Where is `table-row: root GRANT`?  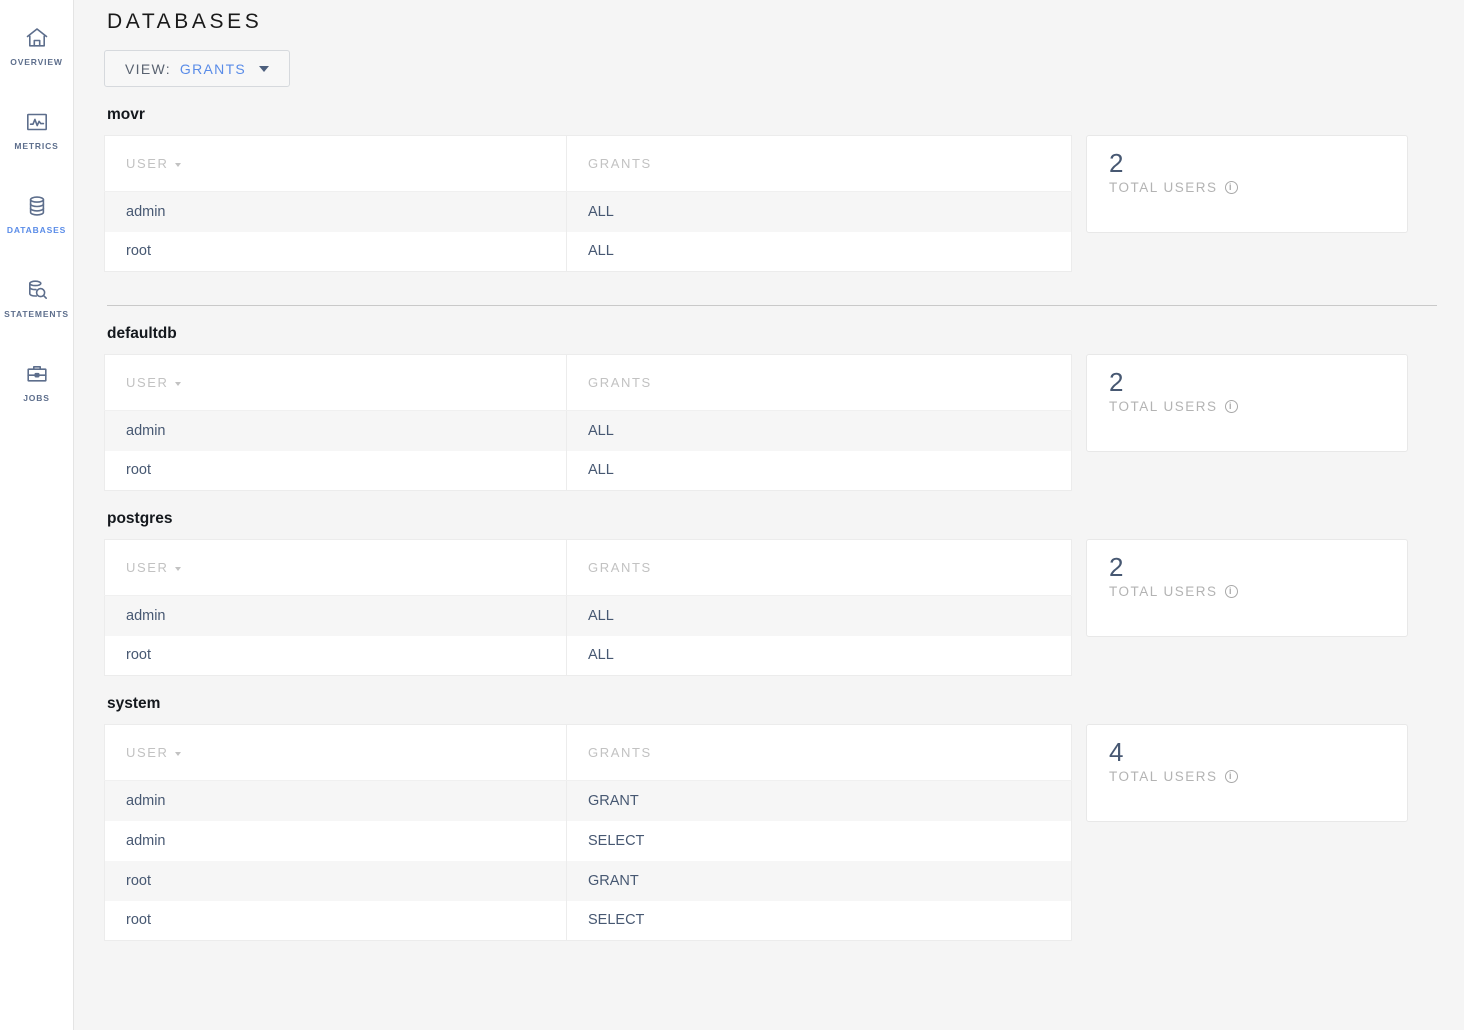 table-row: root GRANT is located at coordinates (588, 880).